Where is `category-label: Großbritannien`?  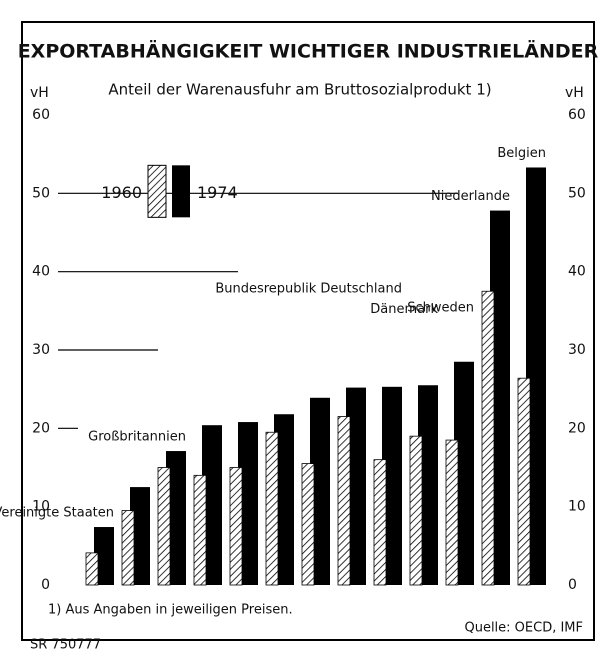 category-label: Großbritannien is located at coordinates (137, 437).